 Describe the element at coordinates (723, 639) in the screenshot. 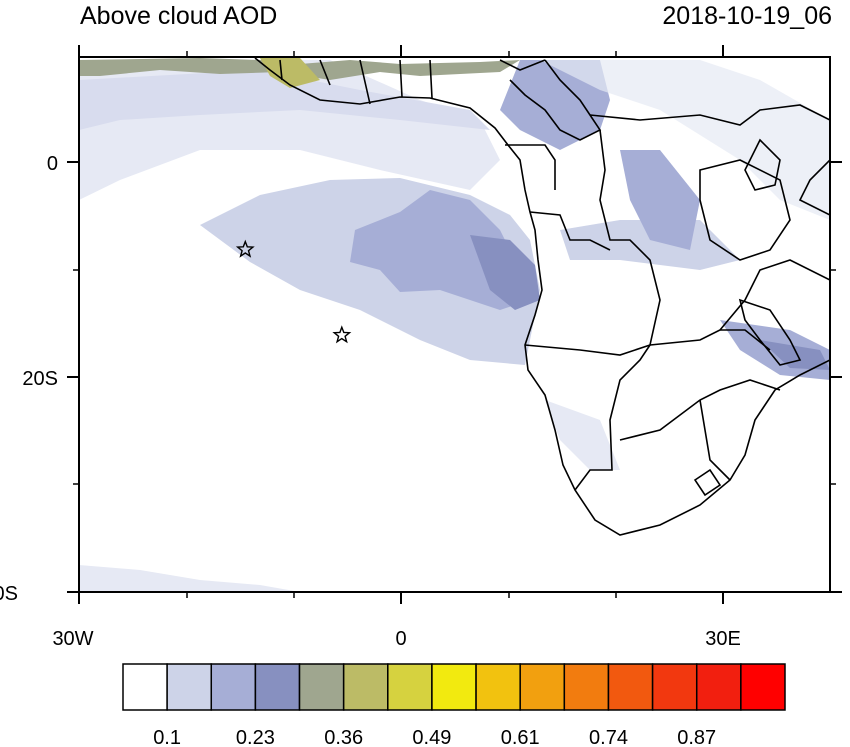

I see `x-tick-label: 30E` at that location.